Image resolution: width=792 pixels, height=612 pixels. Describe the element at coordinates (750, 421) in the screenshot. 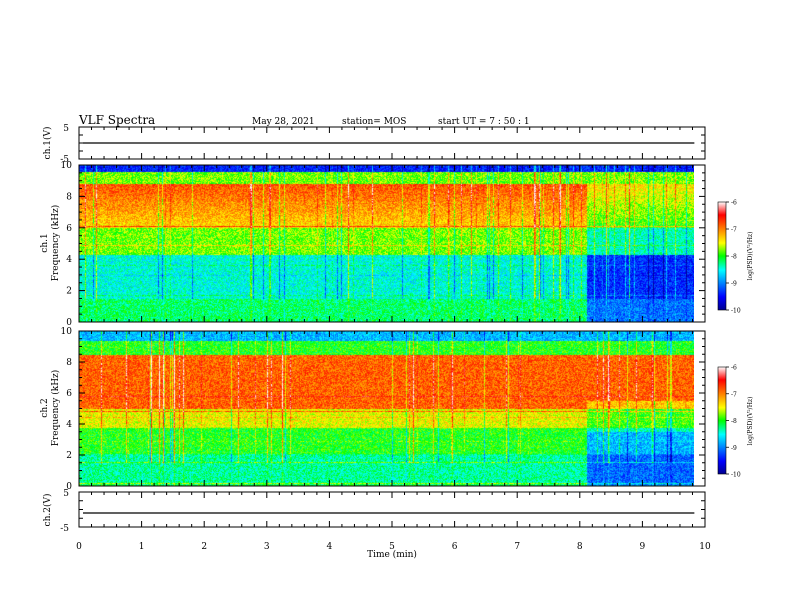

I see `ch2-colorbar-label: log(PSD)(V²/Hz)` at that location.